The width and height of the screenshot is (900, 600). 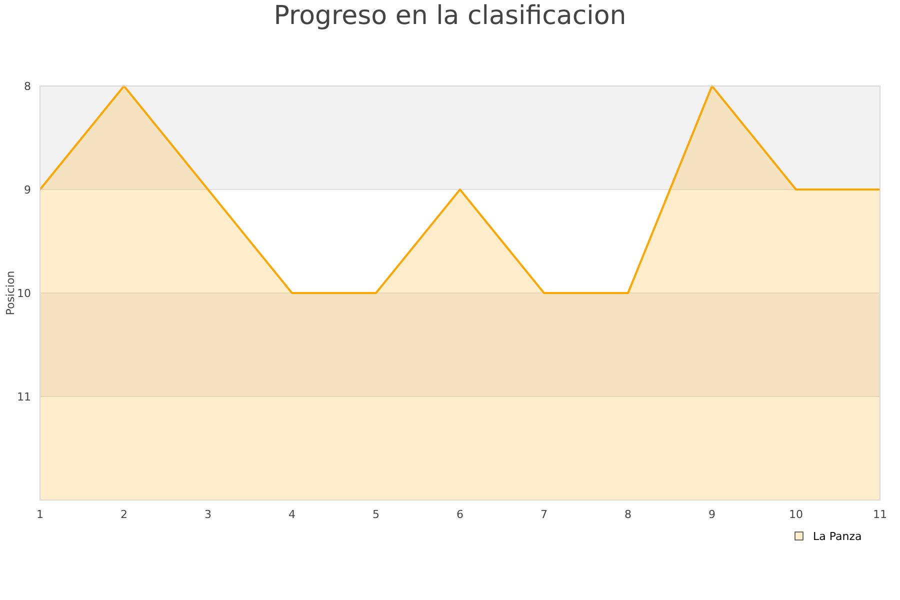 What do you see at coordinates (40, 514) in the screenshot?
I see `x-tick-label: 1` at bounding box center [40, 514].